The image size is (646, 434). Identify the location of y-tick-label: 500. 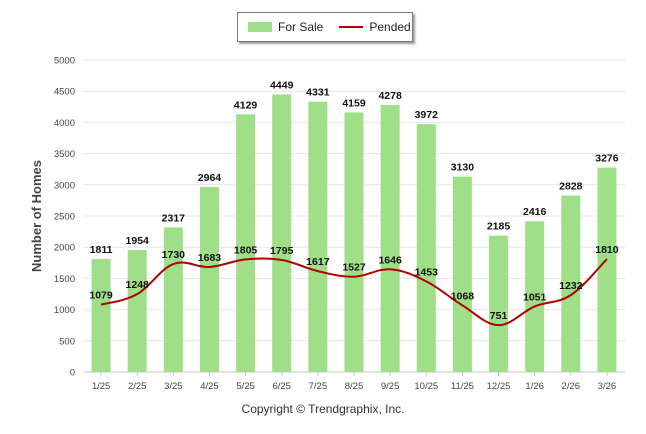
(67, 341).